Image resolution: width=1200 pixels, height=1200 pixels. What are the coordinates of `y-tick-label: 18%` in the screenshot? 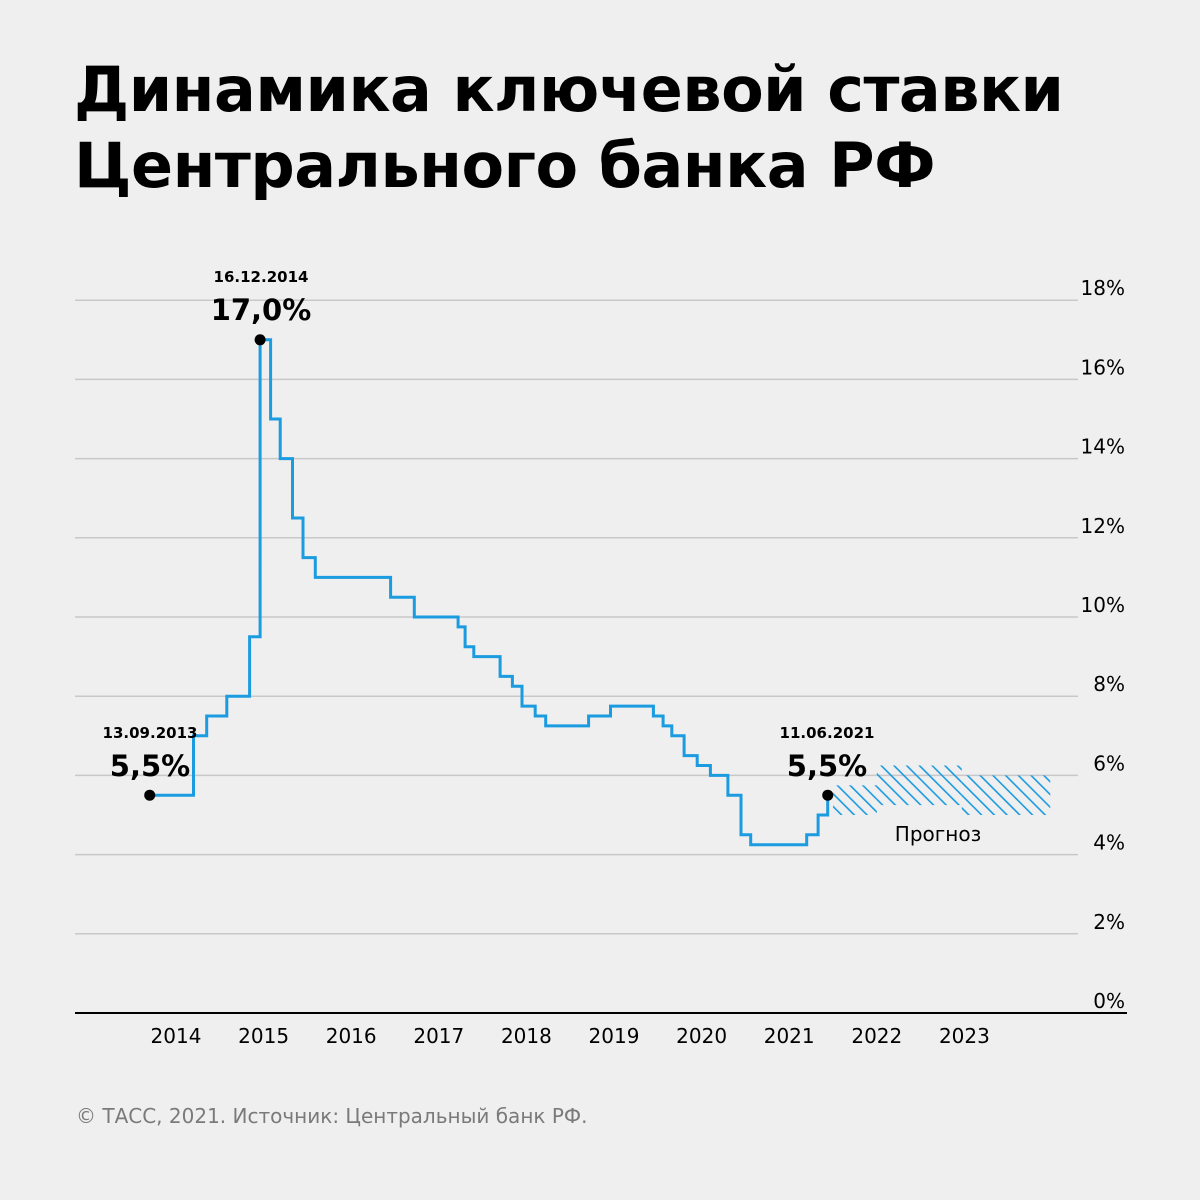 It's located at (1103, 288).